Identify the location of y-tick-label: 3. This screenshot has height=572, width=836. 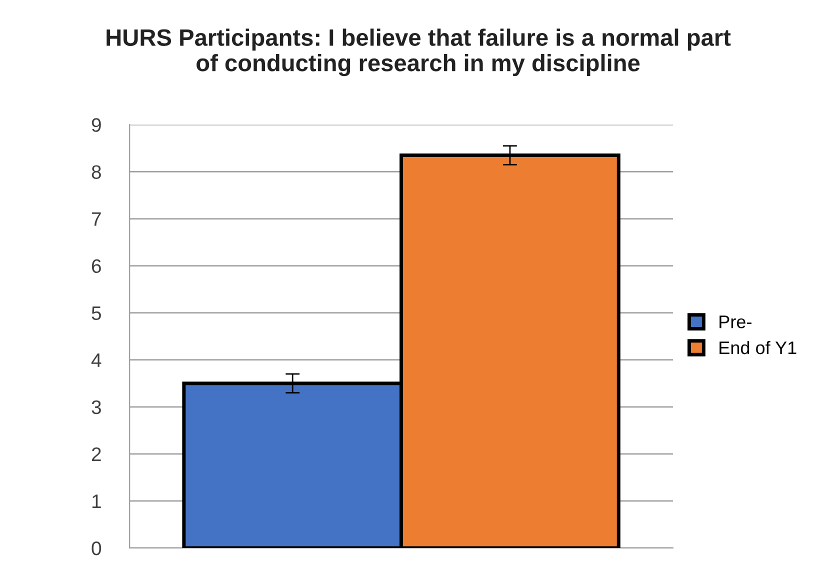
(96, 407).